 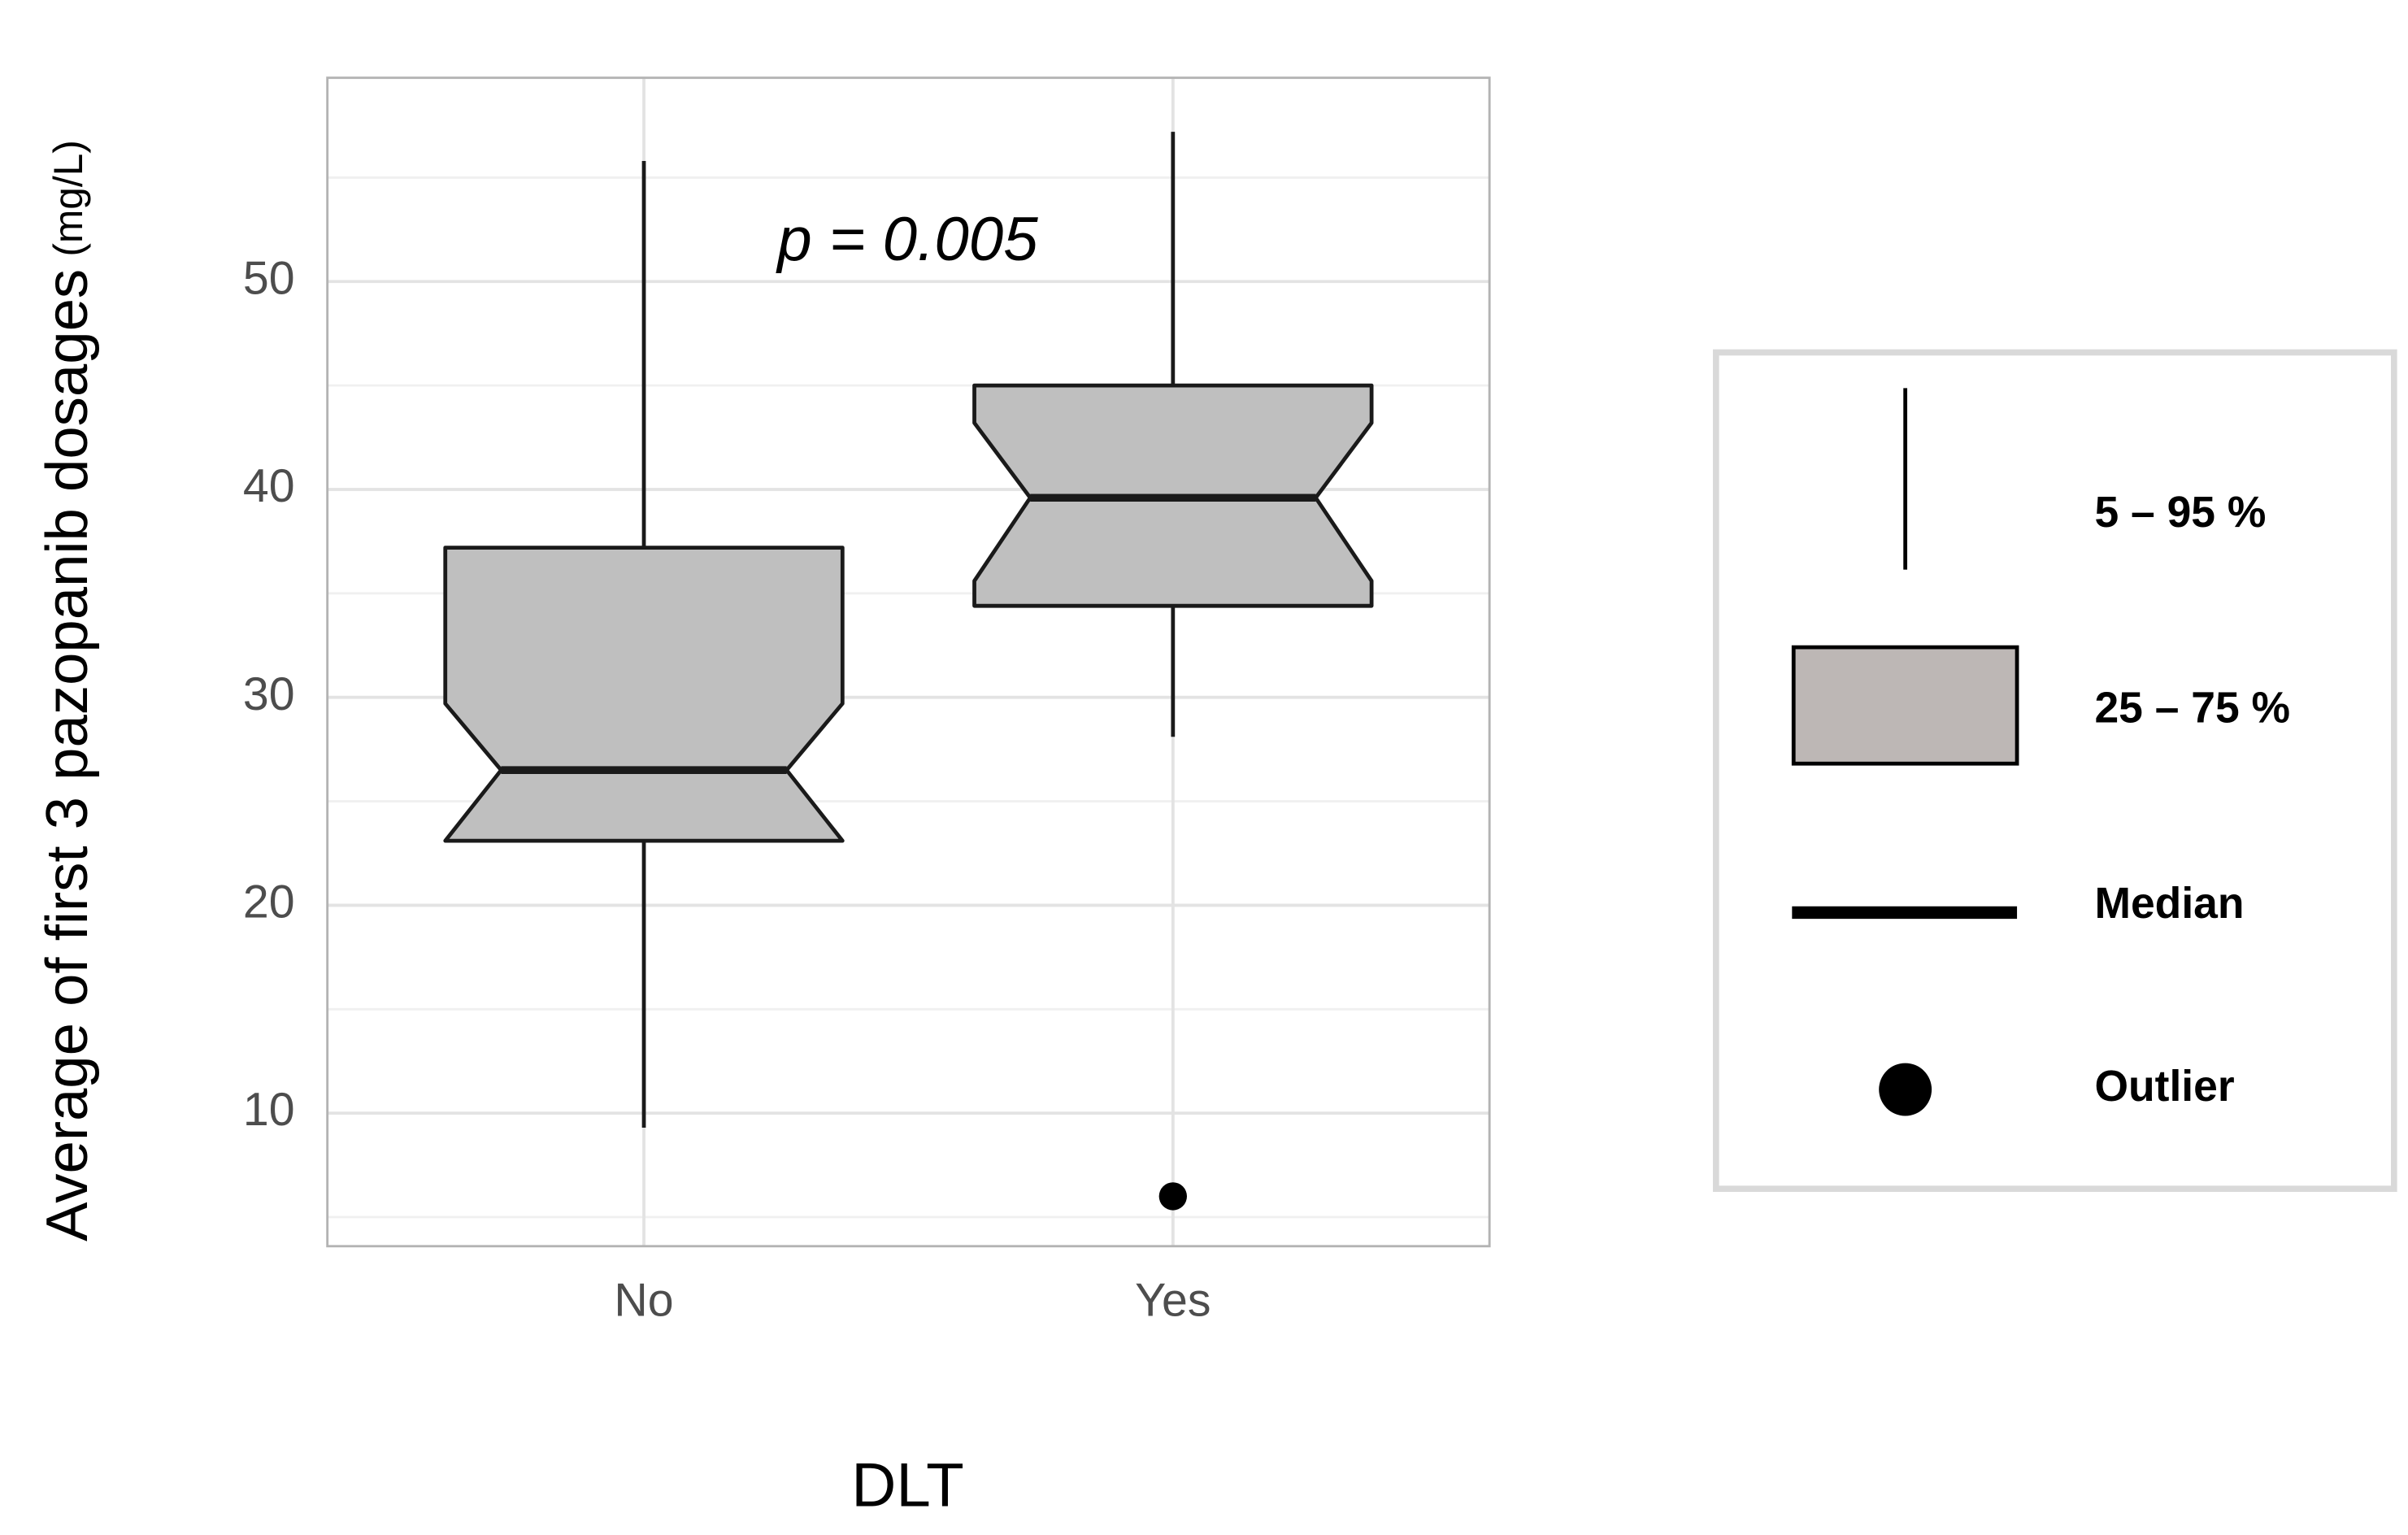 I want to click on y-axis-label-text: Average of first 3 pazopanib dosages, so click(x=67, y=755).